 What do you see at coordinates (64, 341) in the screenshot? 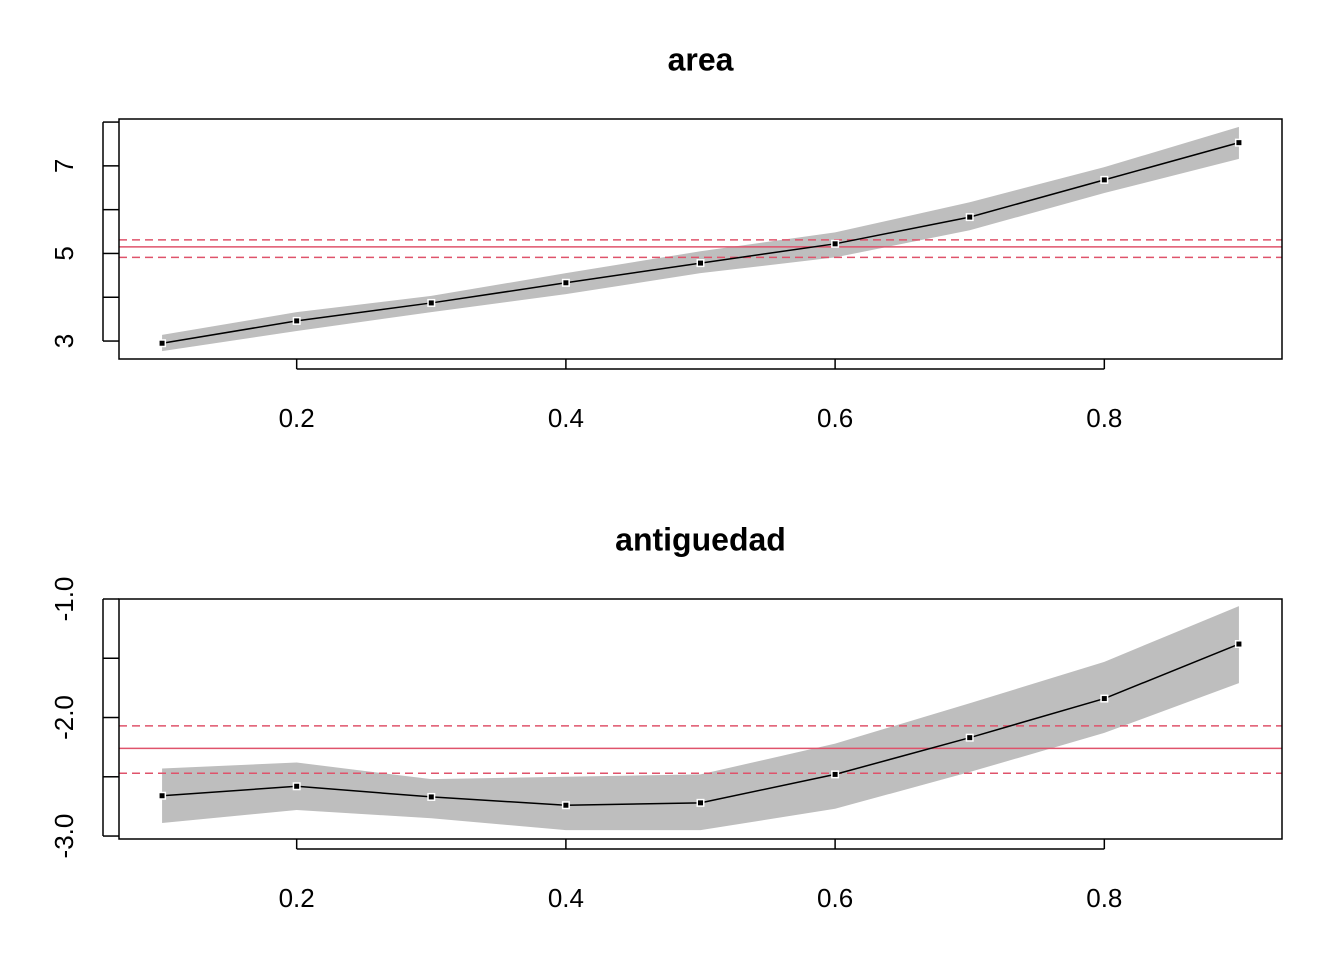
I see `y-tick-label: 3` at bounding box center [64, 341].